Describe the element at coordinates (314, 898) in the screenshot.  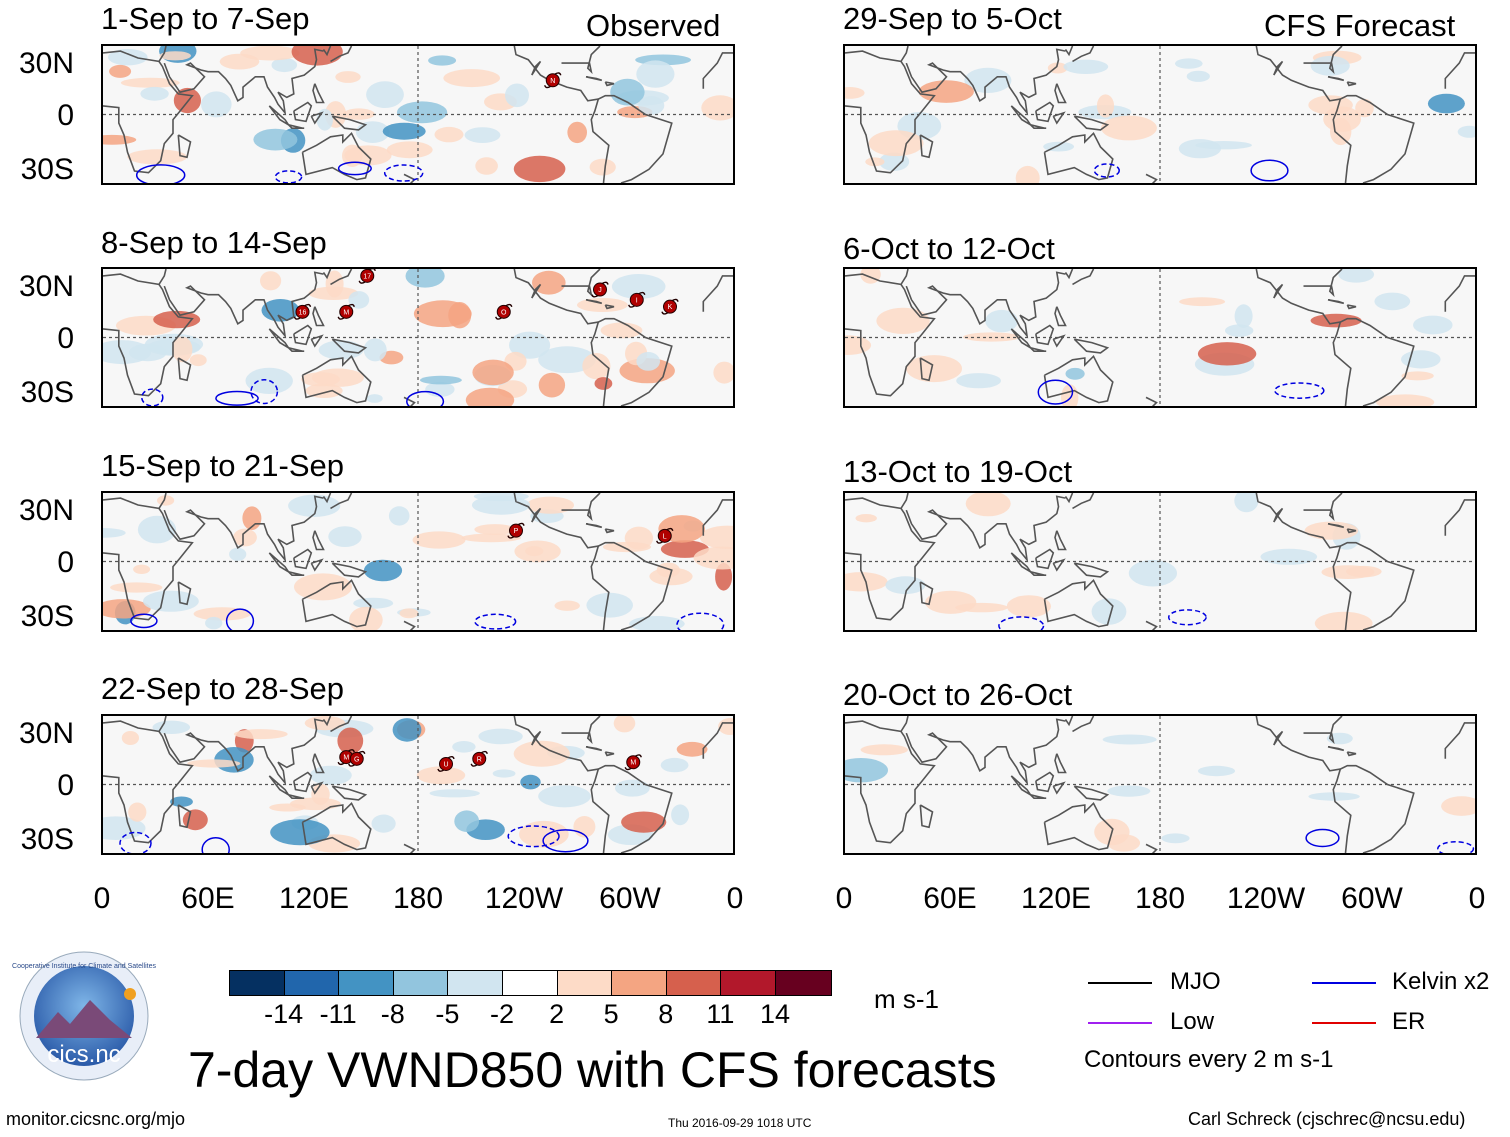
I see `xtick-left-120e: 120E` at that location.